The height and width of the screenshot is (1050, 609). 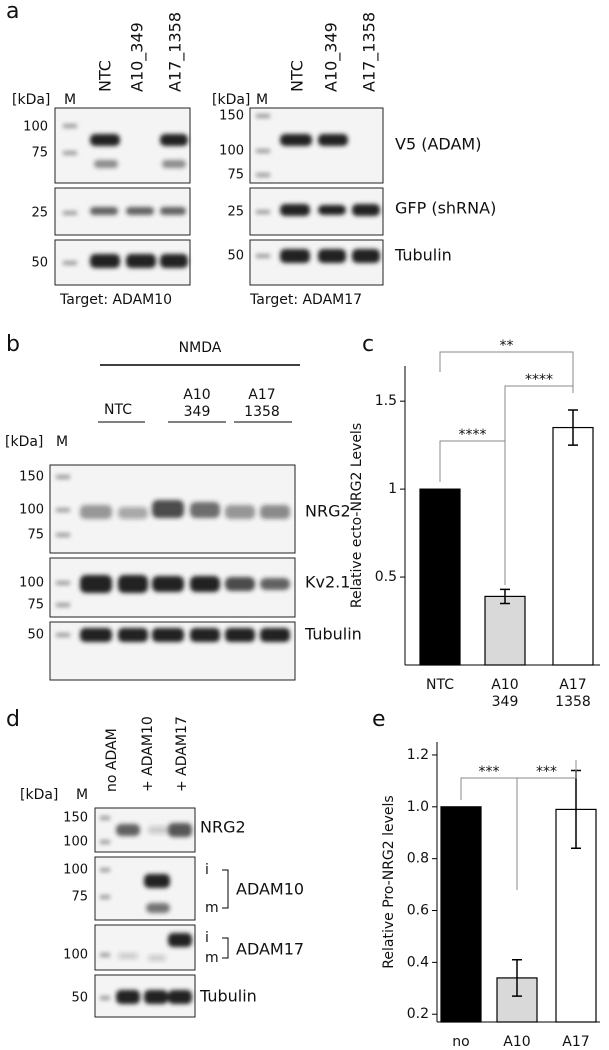 What do you see at coordinates (516, 1042) in the screenshot?
I see `x-tick-label: A10` at bounding box center [516, 1042].